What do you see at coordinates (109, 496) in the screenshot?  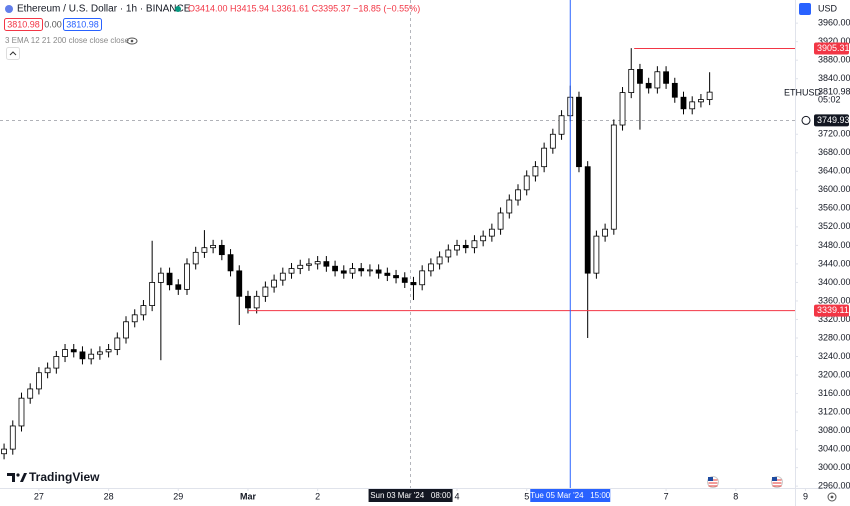 I see `x-tick-label: 28` at bounding box center [109, 496].